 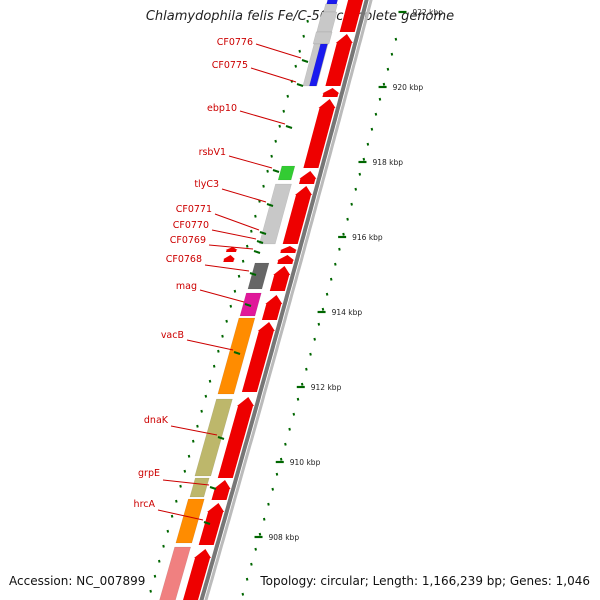 I want to click on gene-label-hrca: hrcA, so click(x=145, y=504).